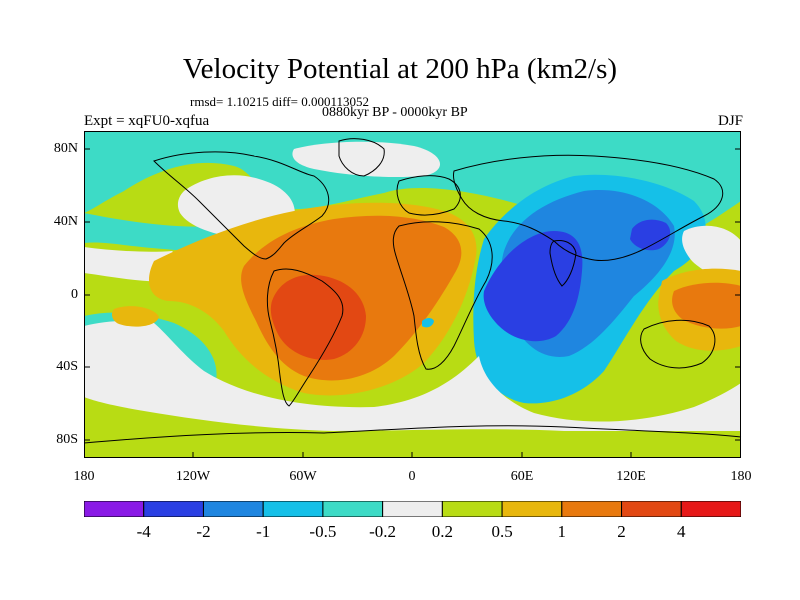 The width and height of the screenshot is (800, 600). What do you see at coordinates (143, 531) in the screenshot?
I see `colorbar-level-label: -4` at bounding box center [143, 531].